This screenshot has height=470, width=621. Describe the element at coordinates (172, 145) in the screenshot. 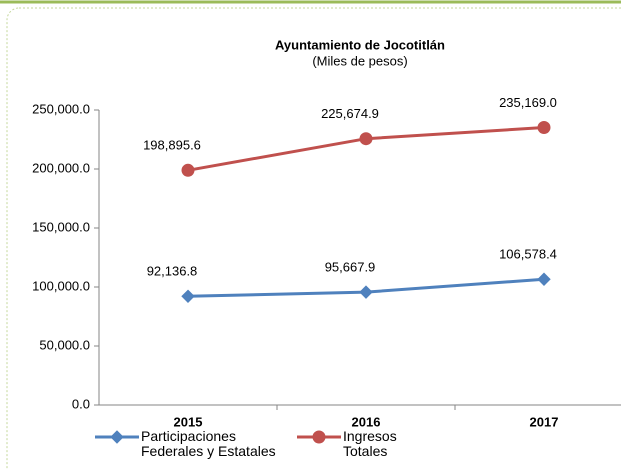

I see `data-label: 198,895.6` at that location.